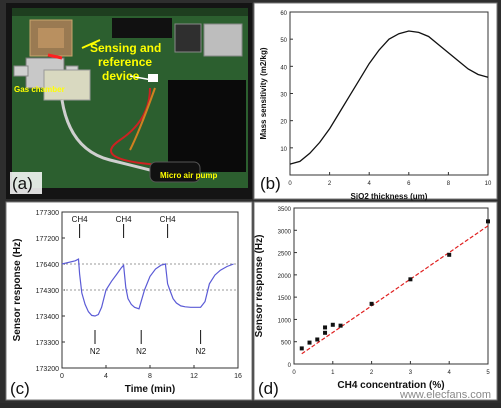  I want to click on panel-d-ytick-label: 2500, so click(285, 255).